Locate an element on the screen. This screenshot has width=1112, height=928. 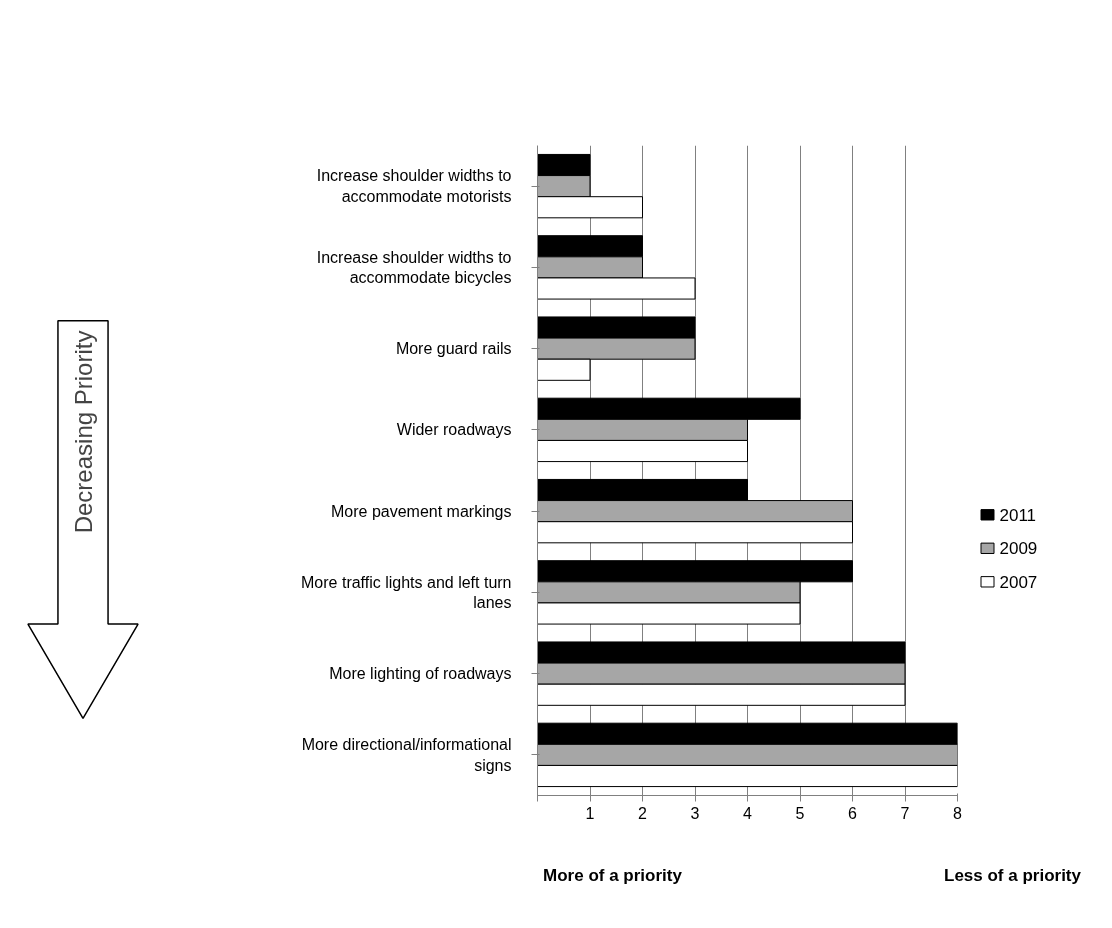
x-tick-label: 3 is located at coordinates (695, 813).